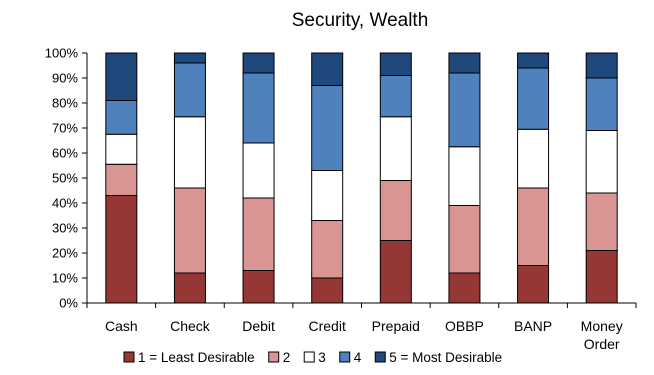 This screenshot has height=375, width=654. What do you see at coordinates (68, 303) in the screenshot?
I see `y-tick-label: 0%` at bounding box center [68, 303].